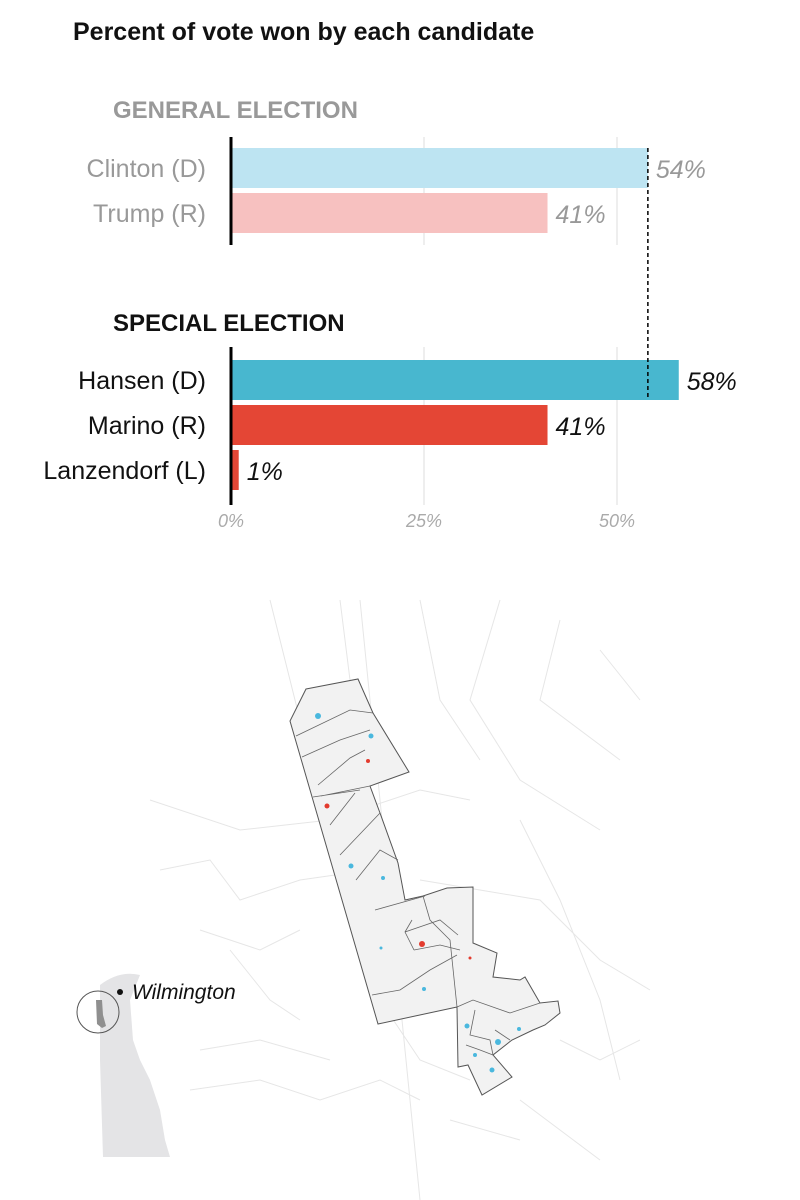 This screenshot has height=1200, width=800. What do you see at coordinates (304, 32) in the screenshot?
I see `chart-title: Percent of vote won by each candidate` at bounding box center [304, 32].